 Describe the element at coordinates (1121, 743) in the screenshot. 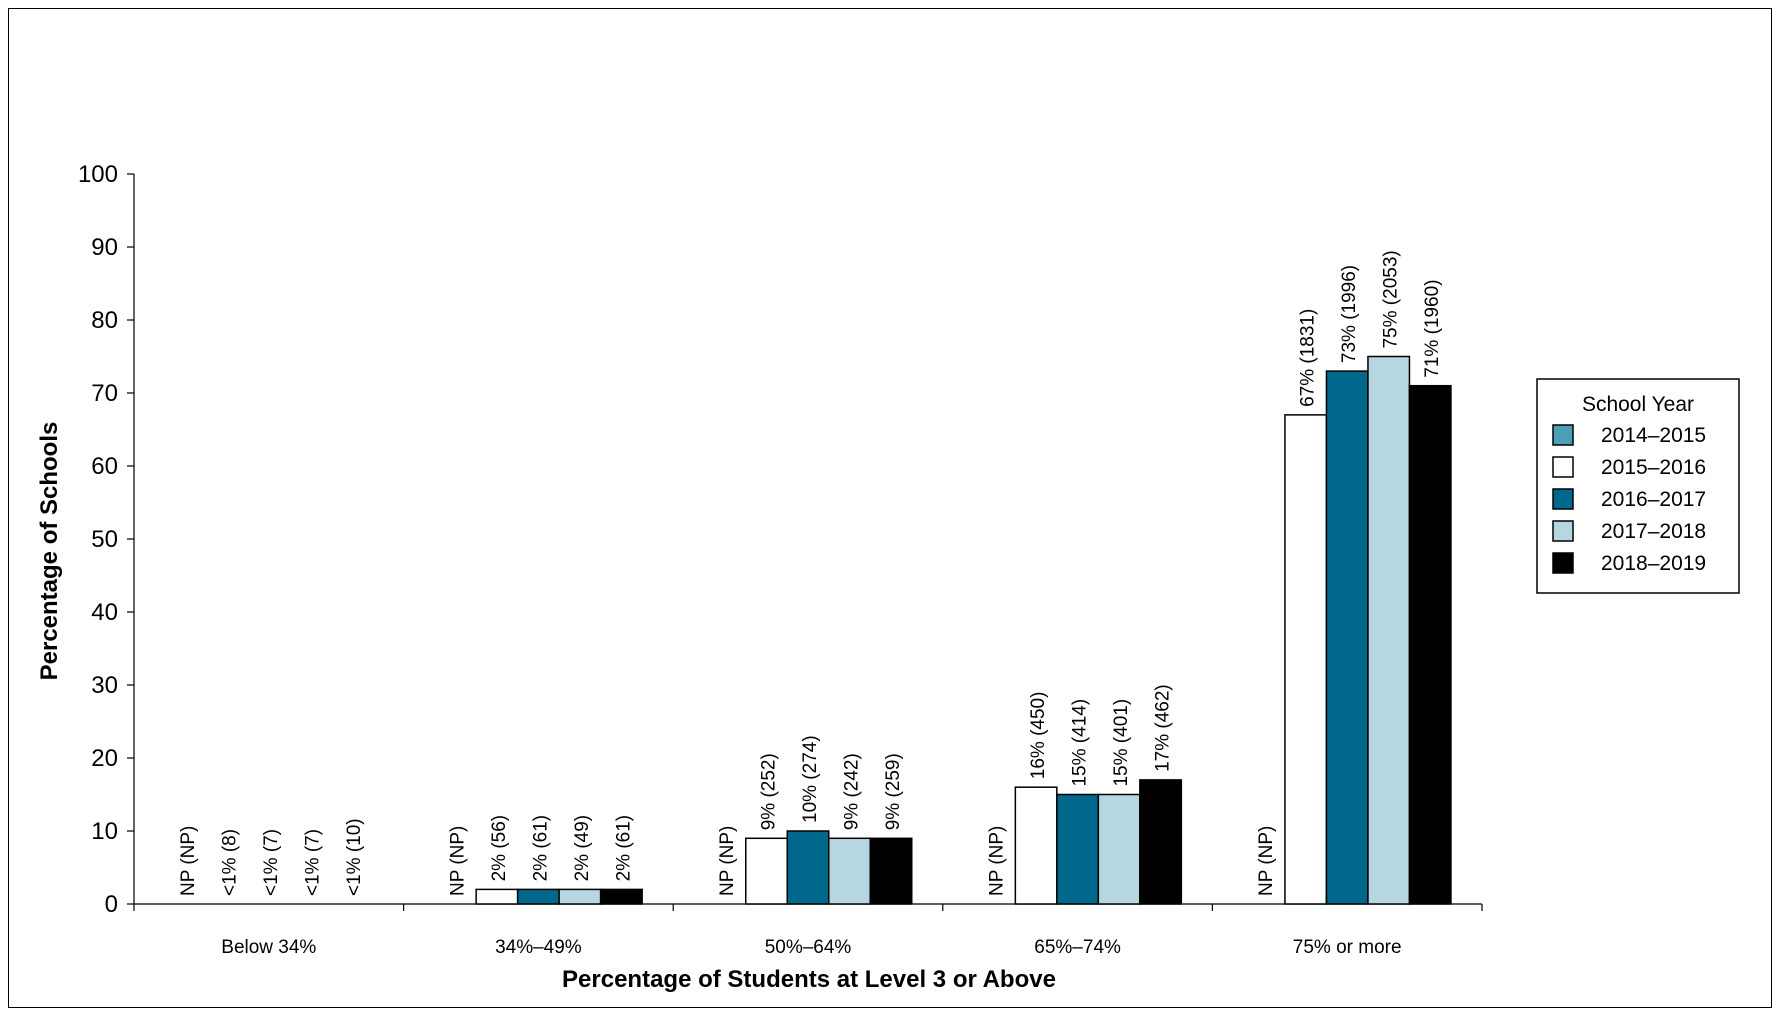

I see `bar-value-label: 15% (401)` at that location.